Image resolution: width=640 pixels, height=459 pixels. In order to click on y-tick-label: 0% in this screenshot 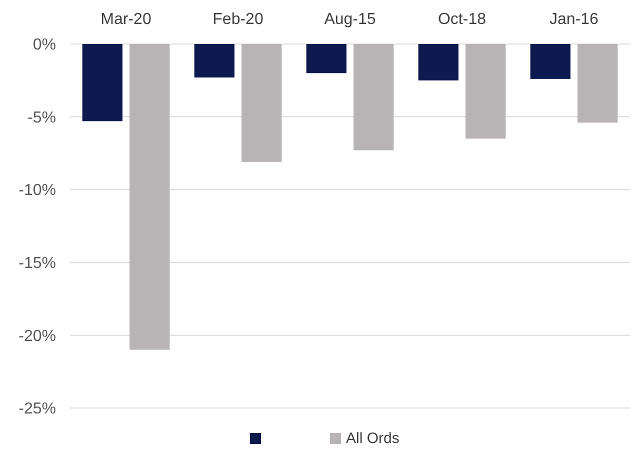, I will do `click(44, 45)`.